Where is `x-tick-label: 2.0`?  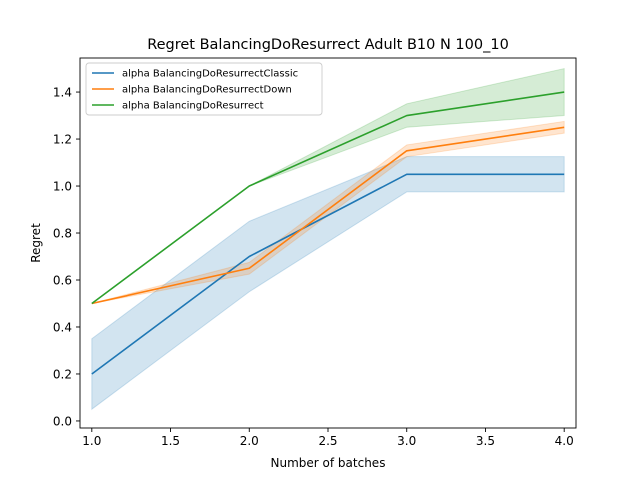
x-tick-label: 2.0 is located at coordinates (249, 441).